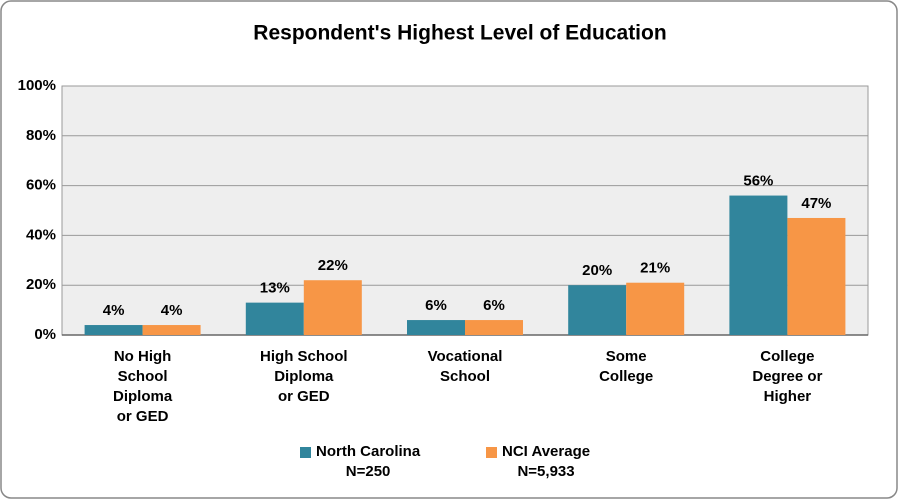 This screenshot has width=900, height=501. Describe the element at coordinates (143, 386) in the screenshot. I see `x-tick-label: No High School Diploma or GED` at that location.